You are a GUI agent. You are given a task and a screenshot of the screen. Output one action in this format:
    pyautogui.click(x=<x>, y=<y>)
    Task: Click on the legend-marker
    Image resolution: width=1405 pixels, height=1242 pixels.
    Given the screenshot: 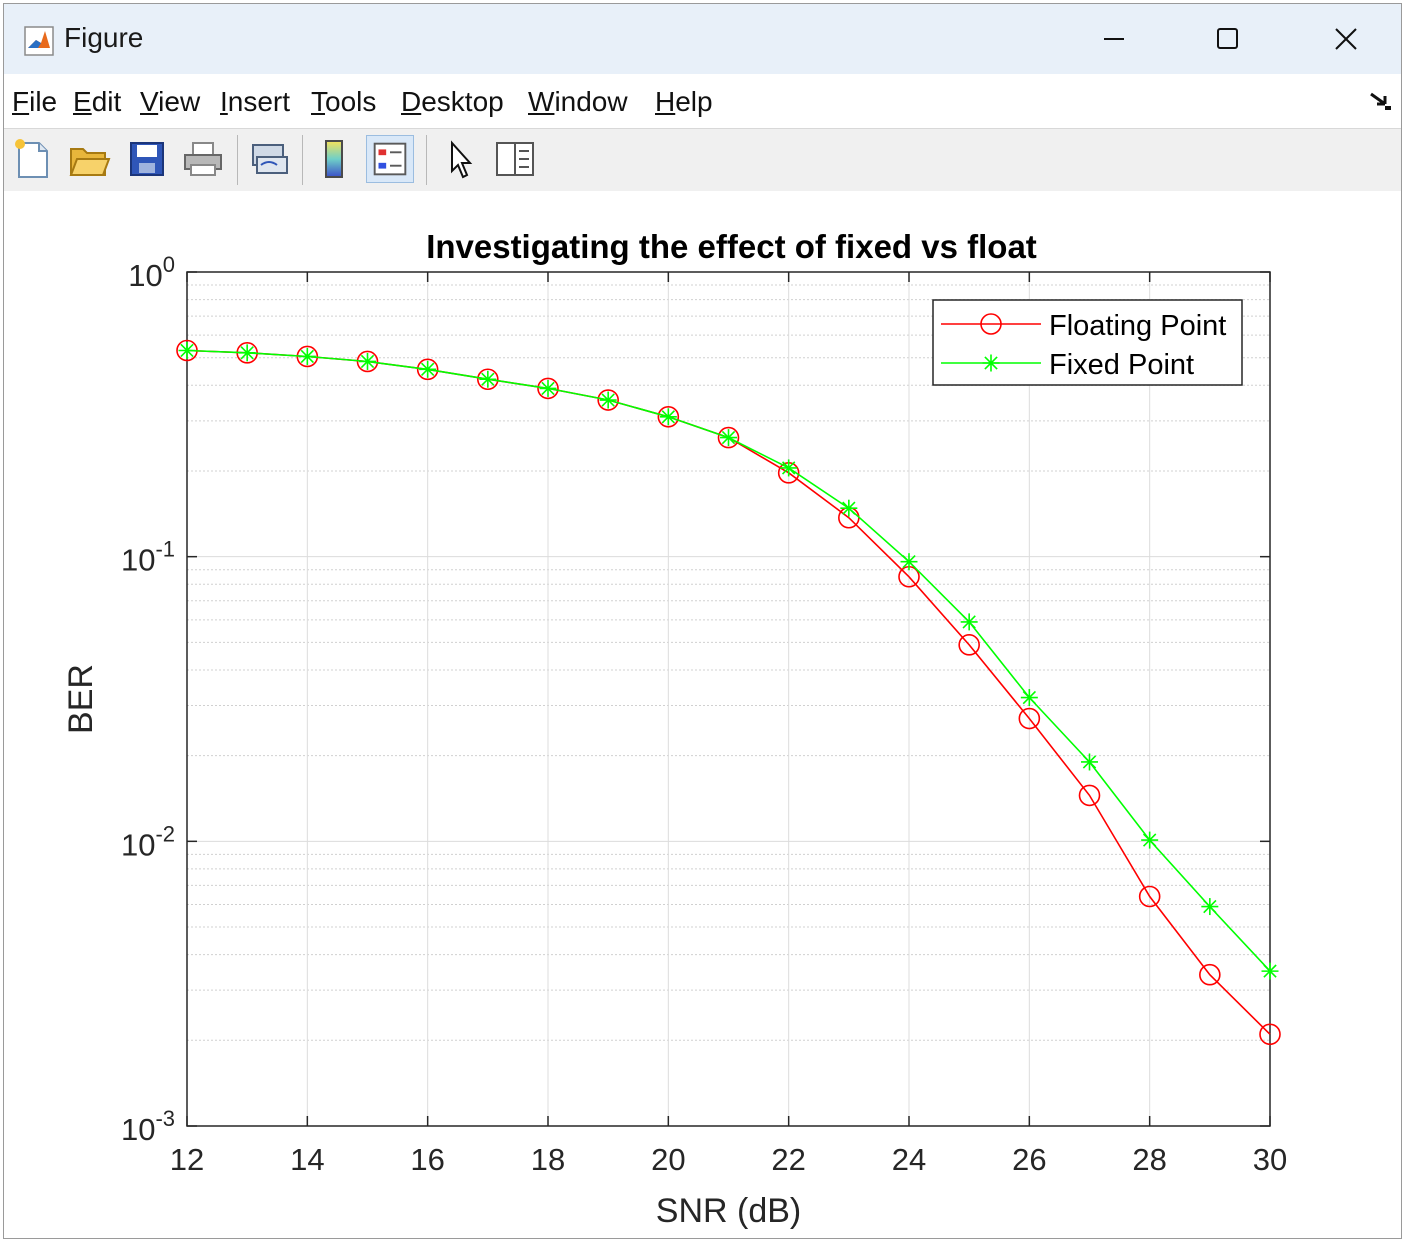 What is the action you would take?
    pyautogui.click(x=991, y=363)
    